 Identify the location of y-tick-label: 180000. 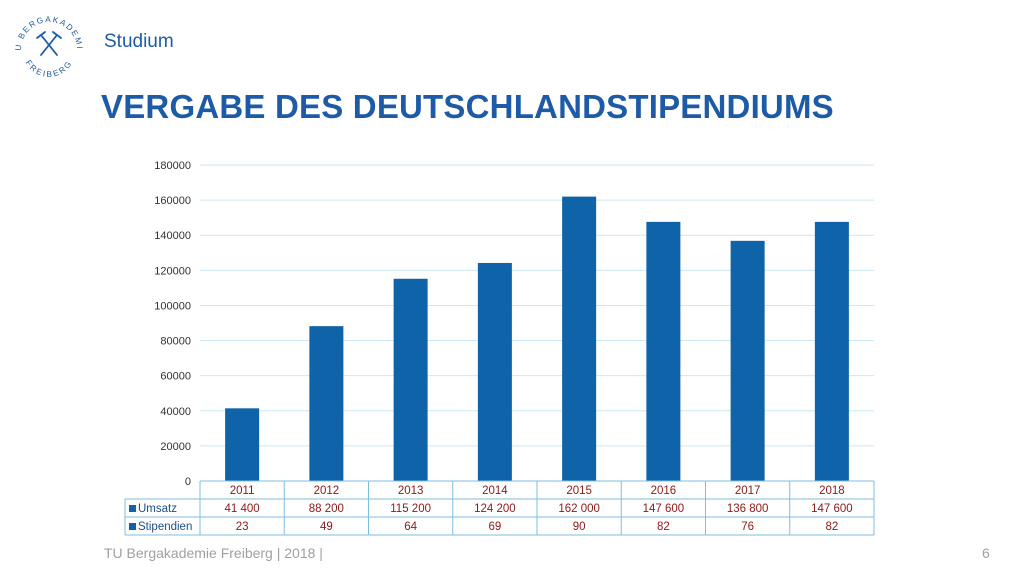
(172, 166).